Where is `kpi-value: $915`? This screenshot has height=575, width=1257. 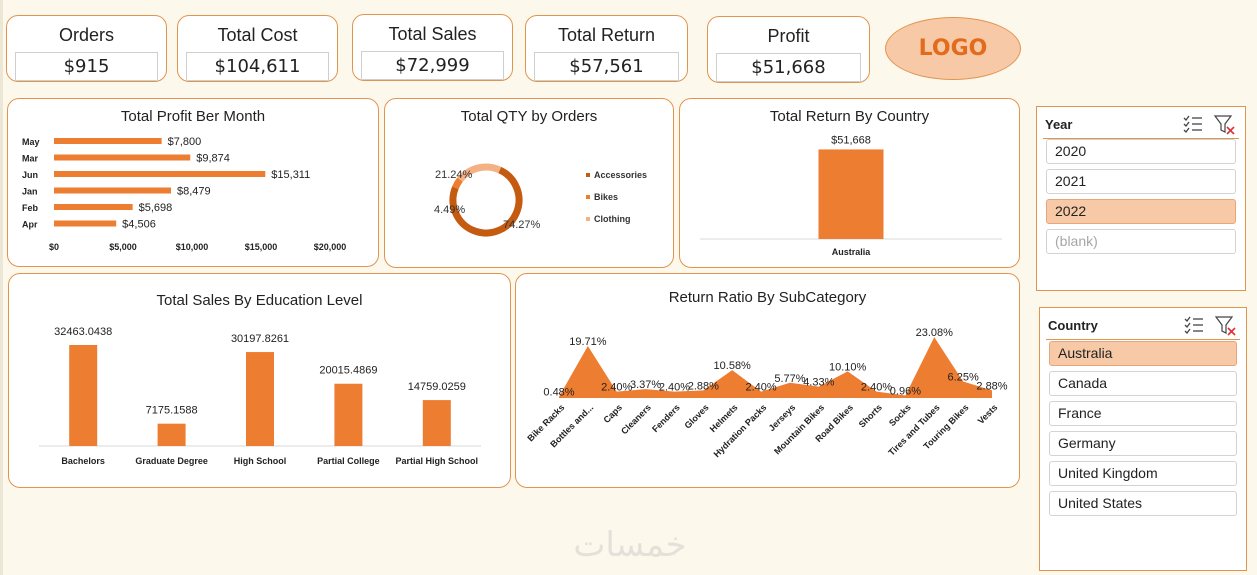 kpi-value: $915 is located at coordinates (86, 66).